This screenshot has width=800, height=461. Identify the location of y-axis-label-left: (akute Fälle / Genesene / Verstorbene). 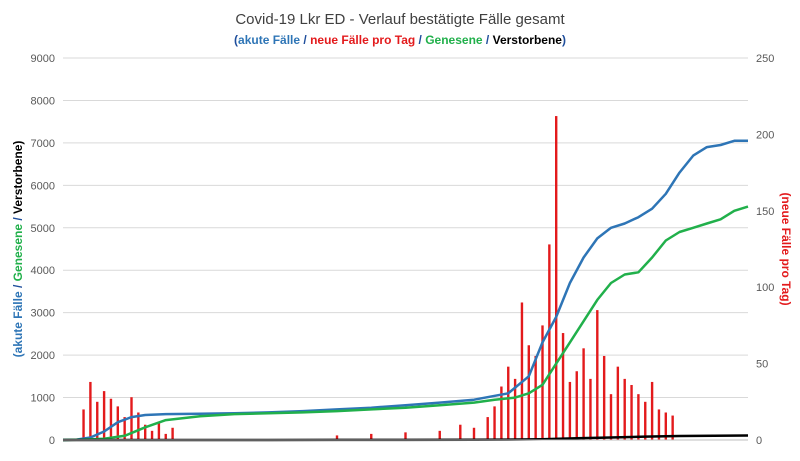
(18, 249).